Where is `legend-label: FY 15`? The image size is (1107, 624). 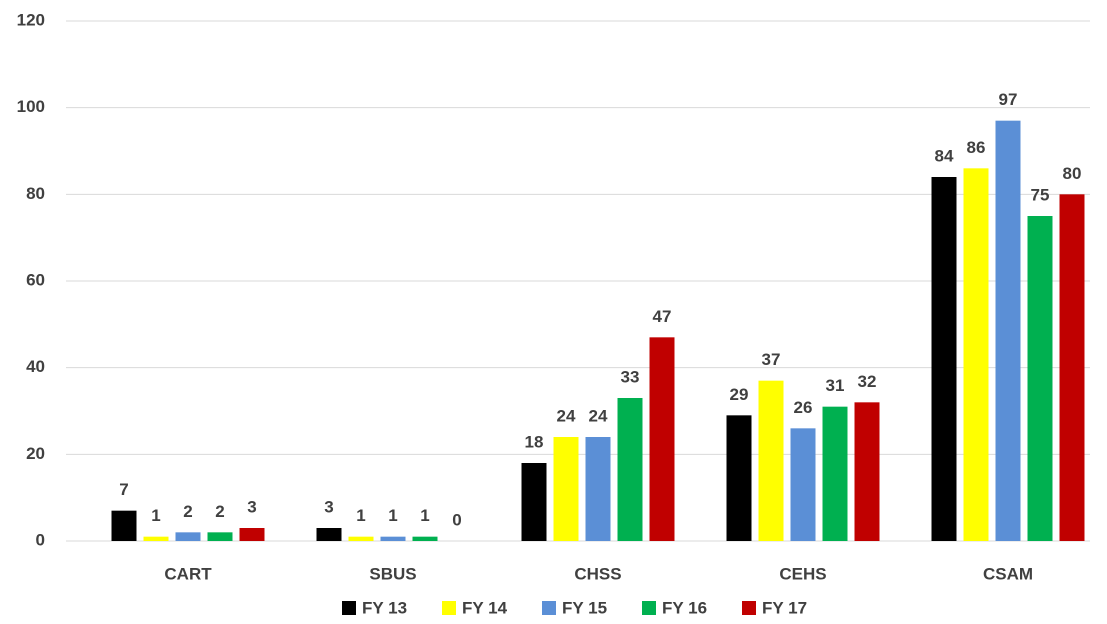 legend-label: FY 15 is located at coordinates (584, 607).